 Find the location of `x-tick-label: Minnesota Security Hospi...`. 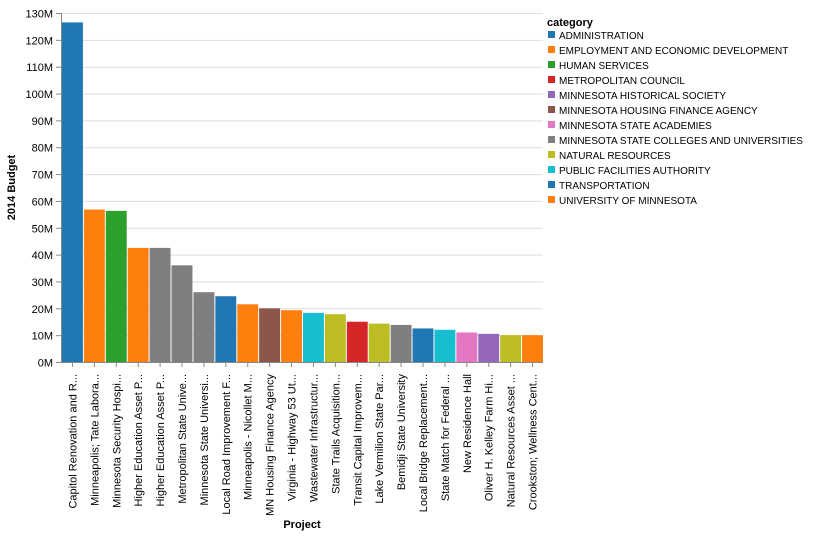

x-tick-label: Minnesota Security Hospi... is located at coordinates (117, 441).